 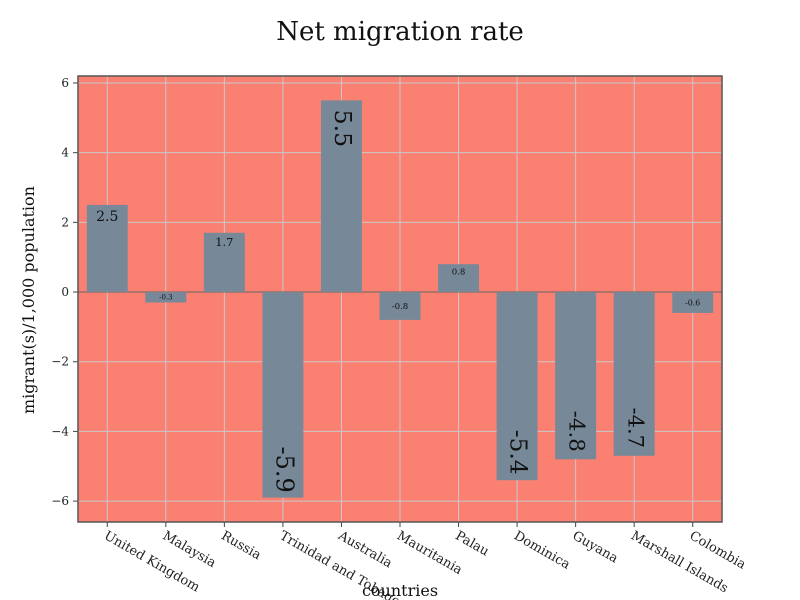 I want to click on data-label: -0.6, so click(x=692, y=302).